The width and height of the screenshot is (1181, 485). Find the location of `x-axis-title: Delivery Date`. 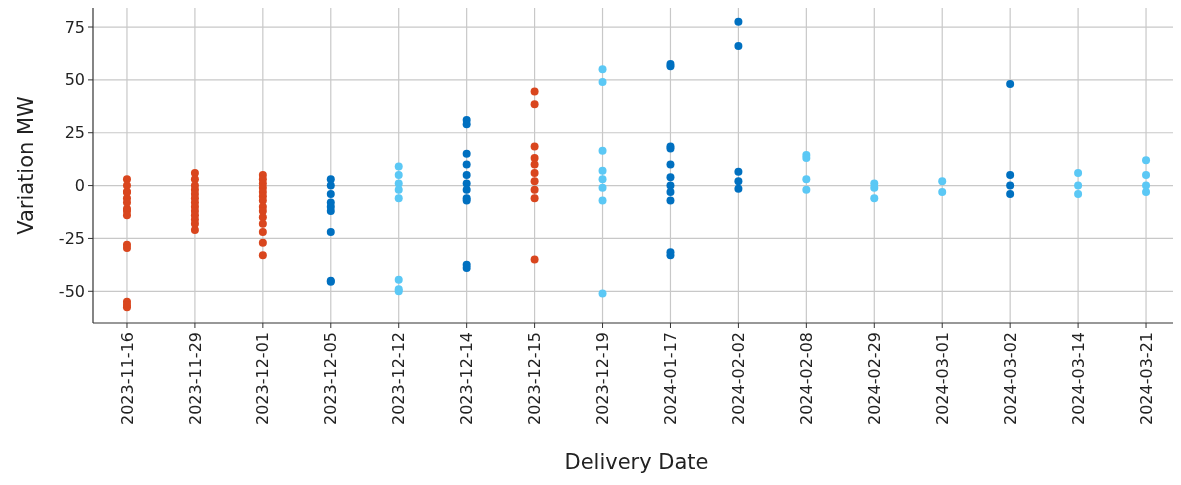

x-axis-title: Delivery Date is located at coordinates (636, 462).